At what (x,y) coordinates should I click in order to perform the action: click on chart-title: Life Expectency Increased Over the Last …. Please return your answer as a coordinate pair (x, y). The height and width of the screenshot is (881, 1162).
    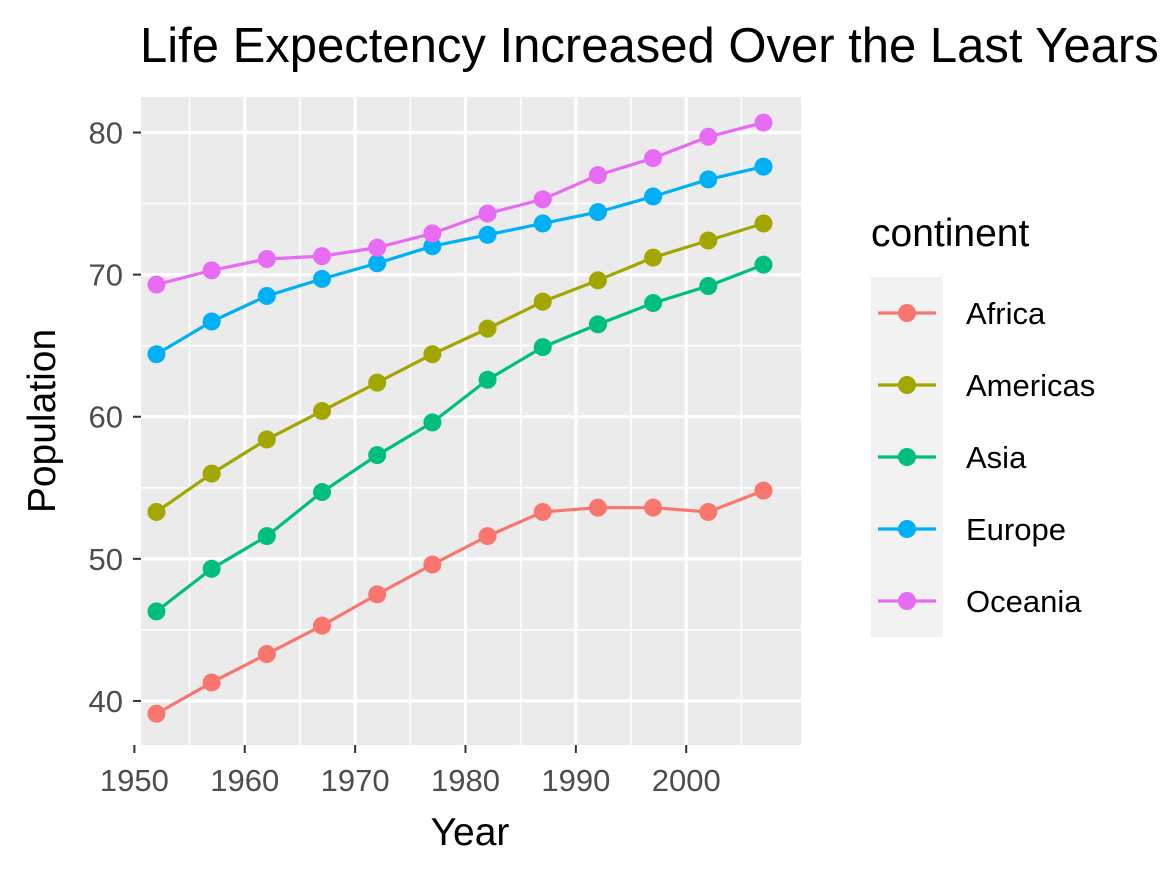
    Looking at the image, I should click on (649, 46).